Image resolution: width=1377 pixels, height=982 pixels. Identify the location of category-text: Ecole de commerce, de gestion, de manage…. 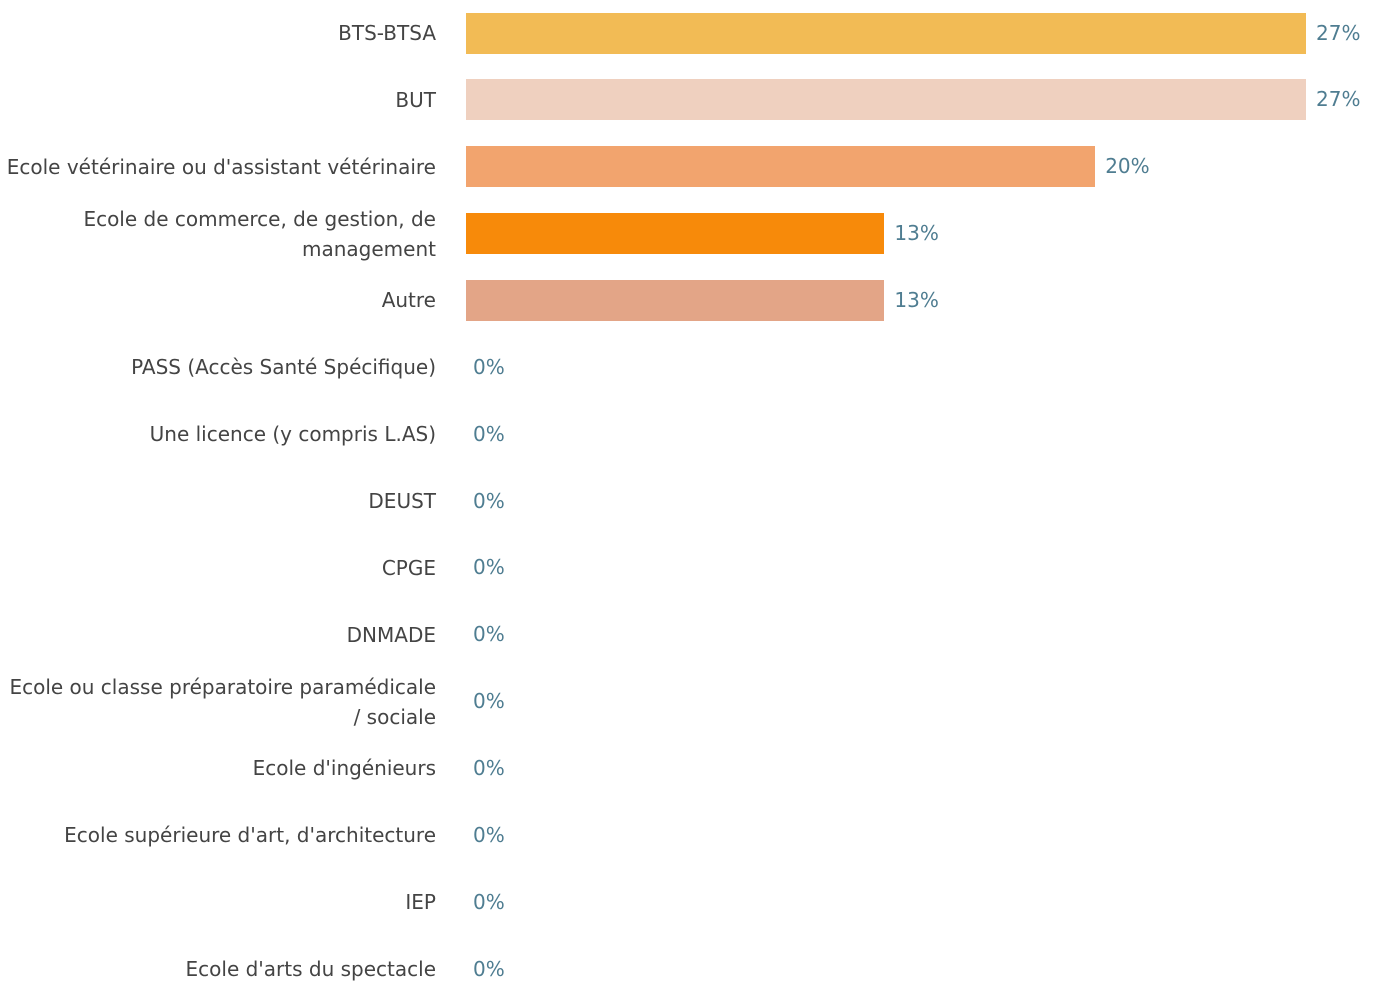
(259, 233).